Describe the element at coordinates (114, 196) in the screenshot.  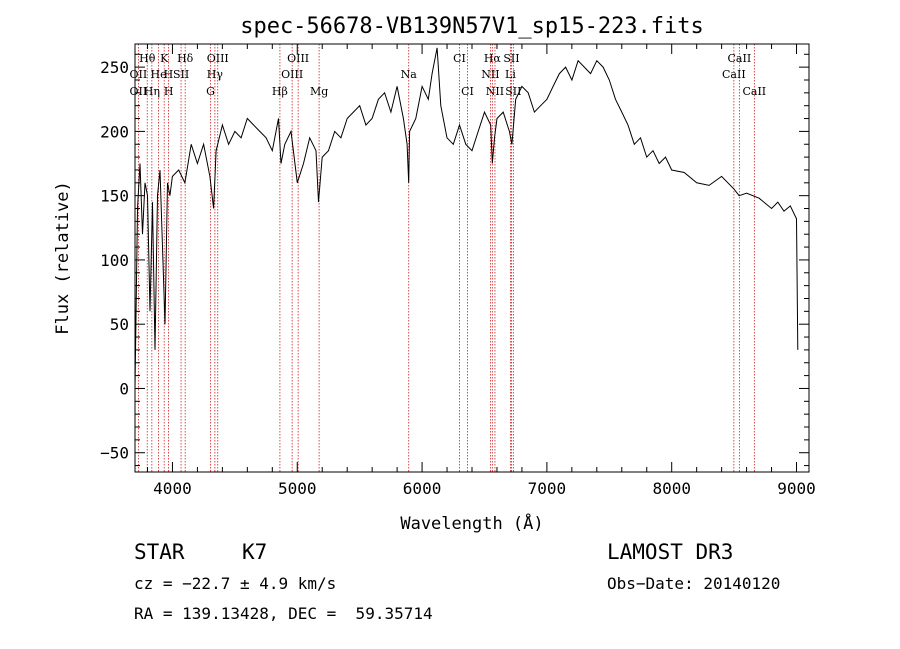
I see `y-tick-label: 150` at that location.